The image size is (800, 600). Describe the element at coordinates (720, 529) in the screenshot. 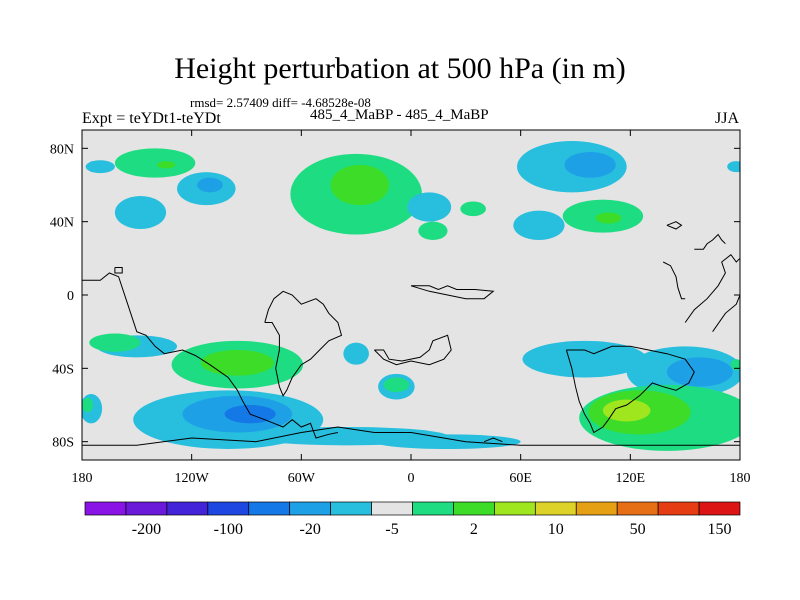

I see `colorbar-label: 150` at that location.